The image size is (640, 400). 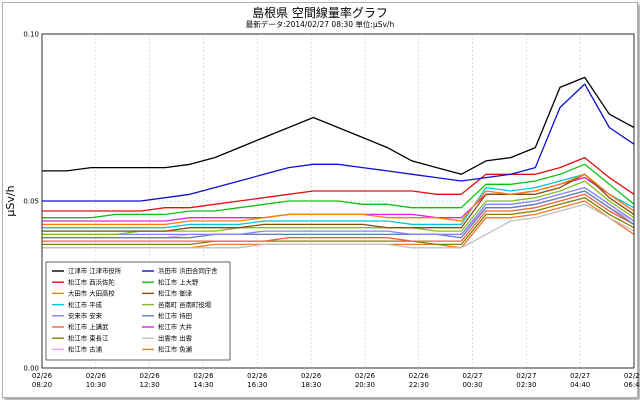 What do you see at coordinates (85, 315) in the screenshot?
I see `legend-label: 安来市 安来` at bounding box center [85, 315].